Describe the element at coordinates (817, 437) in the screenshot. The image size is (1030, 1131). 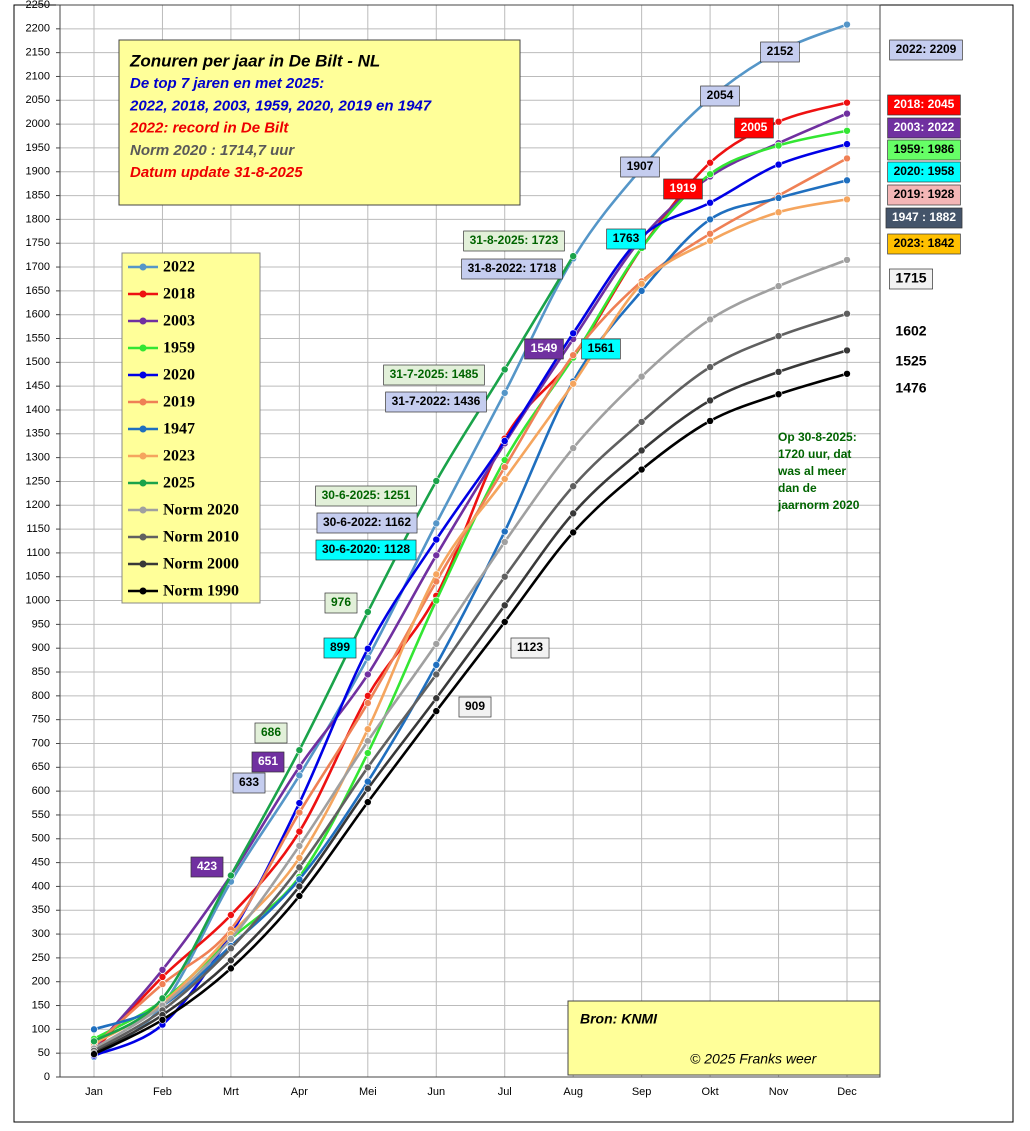
I see `note-line: Op 30-8-2025:` at that location.